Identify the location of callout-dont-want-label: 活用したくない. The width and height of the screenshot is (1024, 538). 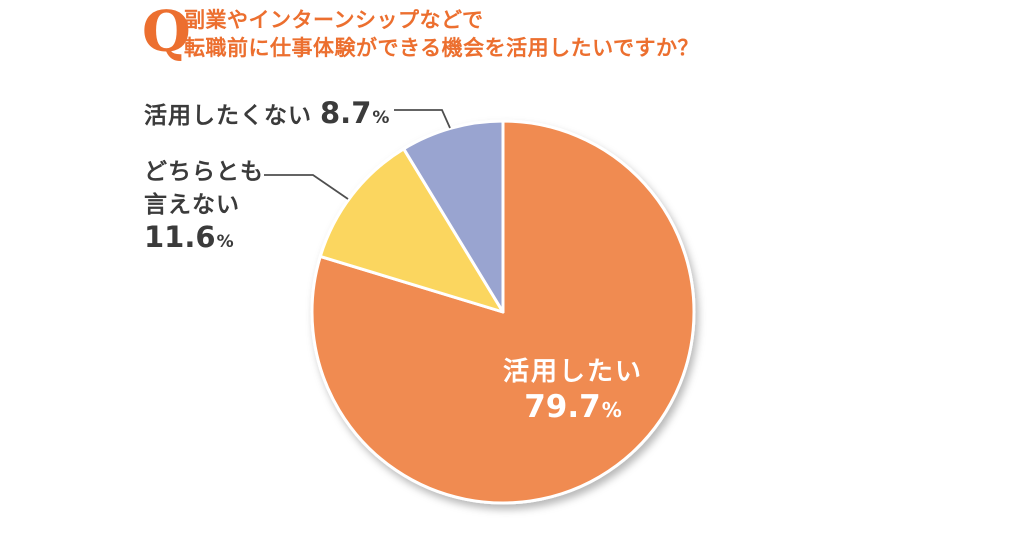
(228, 116).